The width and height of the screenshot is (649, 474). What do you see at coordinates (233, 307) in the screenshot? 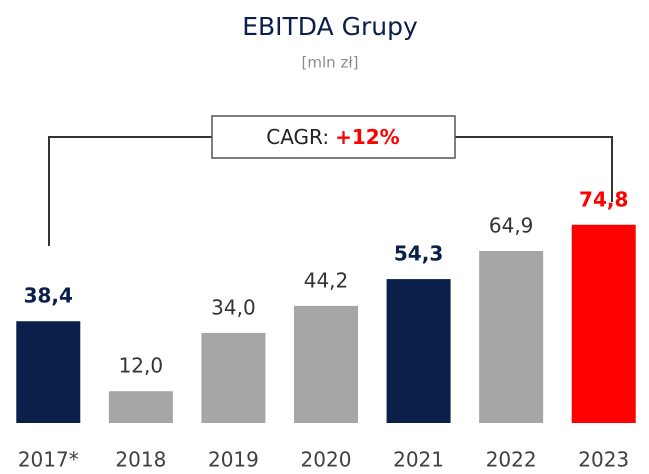
I see `value-label: 34,0` at bounding box center [233, 307].